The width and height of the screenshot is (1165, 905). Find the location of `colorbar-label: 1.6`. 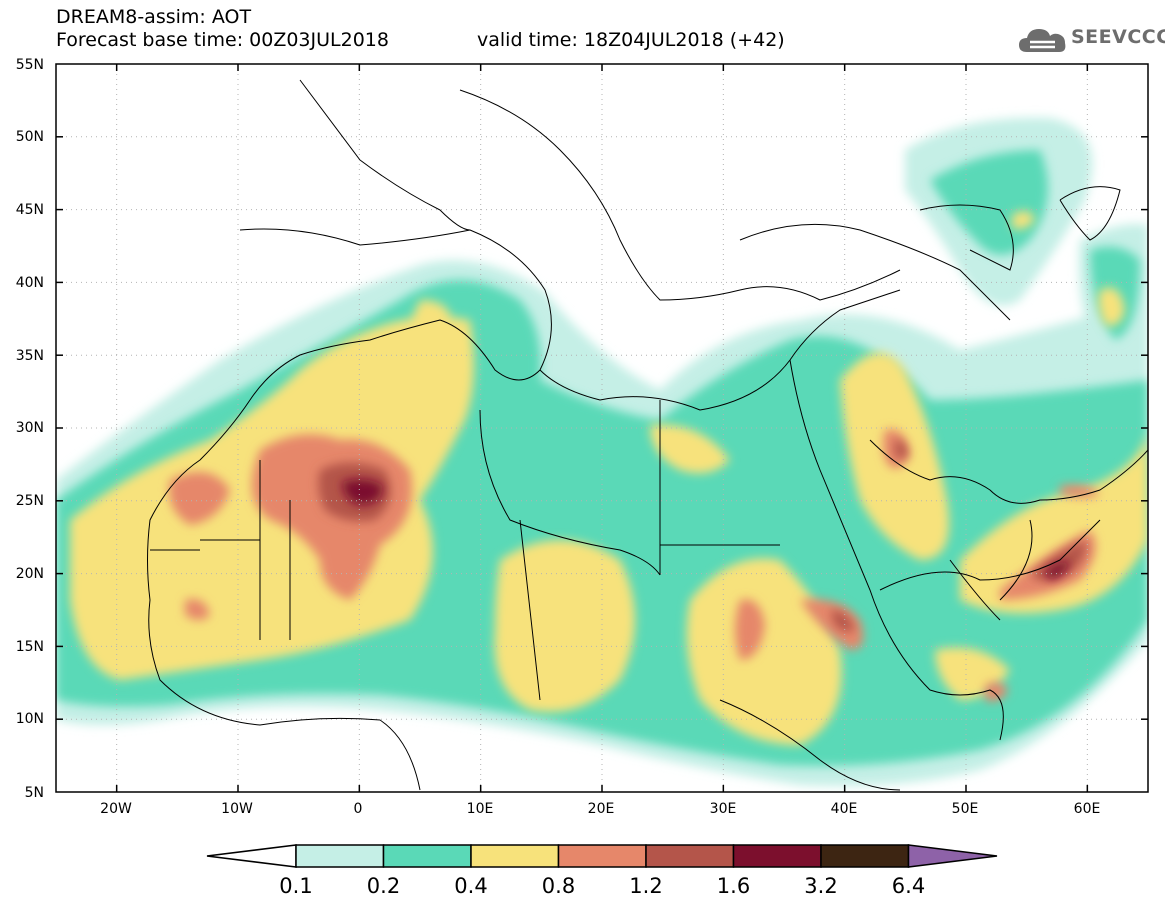

colorbar-label: 1.6 is located at coordinates (733, 886).